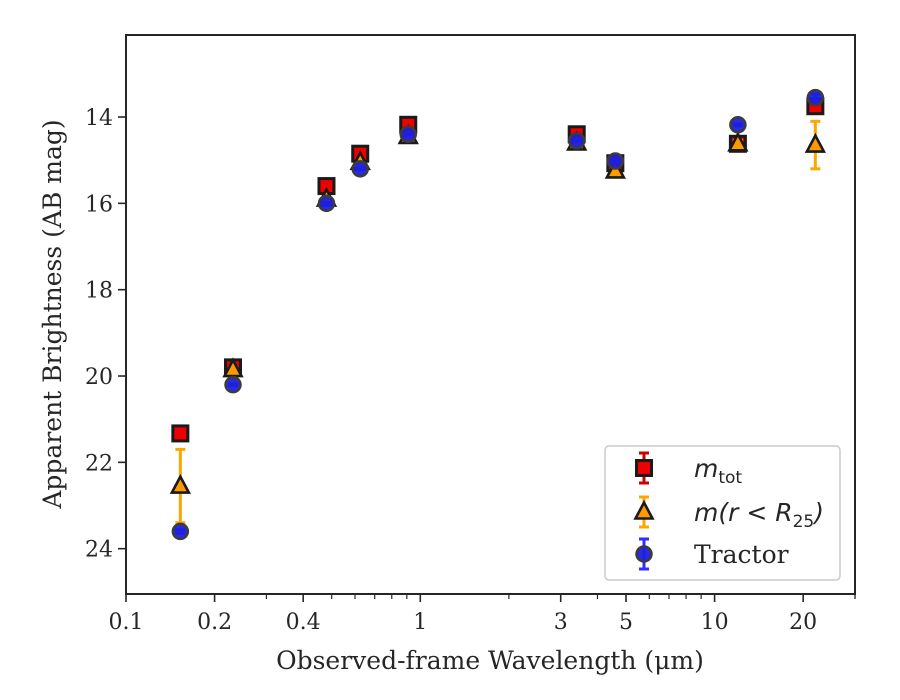 The width and height of the screenshot is (900, 700). Describe the element at coordinates (741, 554) in the screenshot. I see `legend-label-tractor: Tractor` at that location.